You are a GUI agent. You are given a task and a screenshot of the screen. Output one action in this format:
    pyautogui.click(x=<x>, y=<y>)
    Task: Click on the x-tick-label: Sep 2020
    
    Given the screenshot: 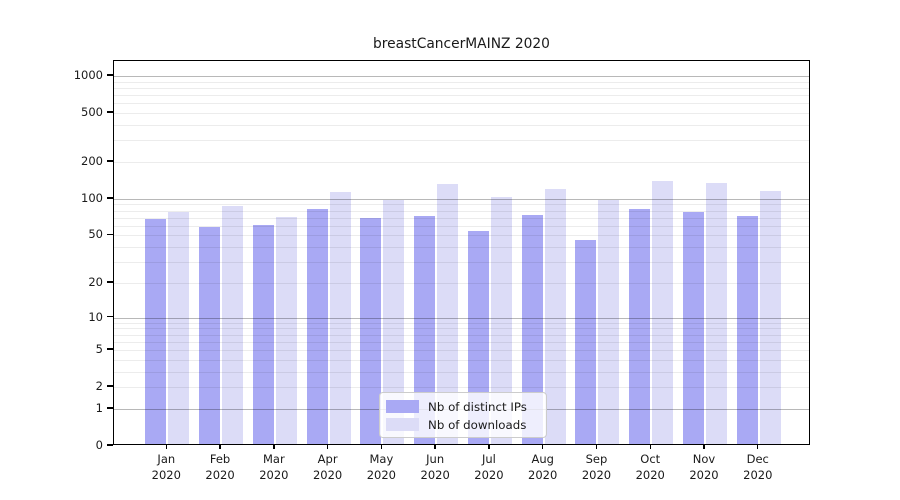 What is the action you would take?
    pyautogui.click(x=596, y=467)
    